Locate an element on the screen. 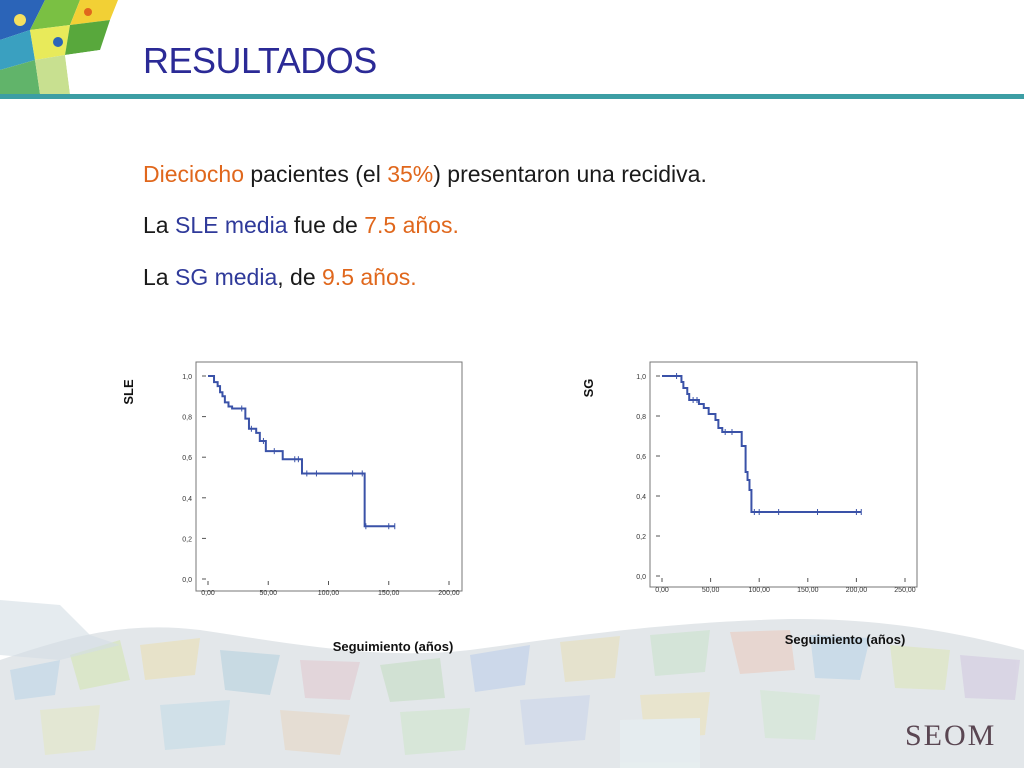 The height and width of the screenshot is (768, 1024). text-dieciocho: Dieciocho is located at coordinates (193, 174).